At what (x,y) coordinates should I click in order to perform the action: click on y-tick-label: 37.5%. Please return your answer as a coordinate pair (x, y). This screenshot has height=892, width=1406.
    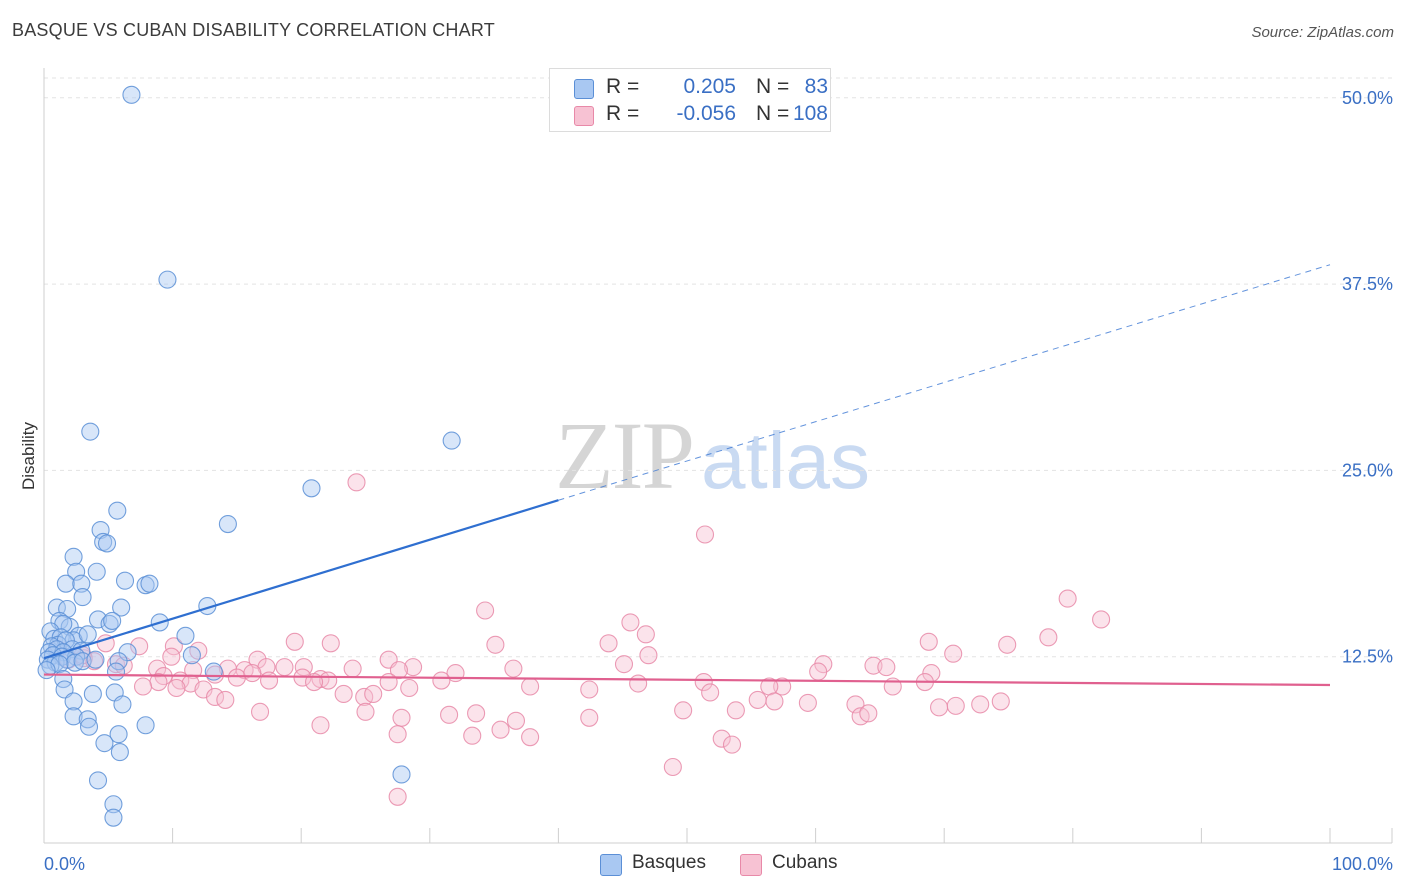
    Looking at the image, I should click on (1367, 284).